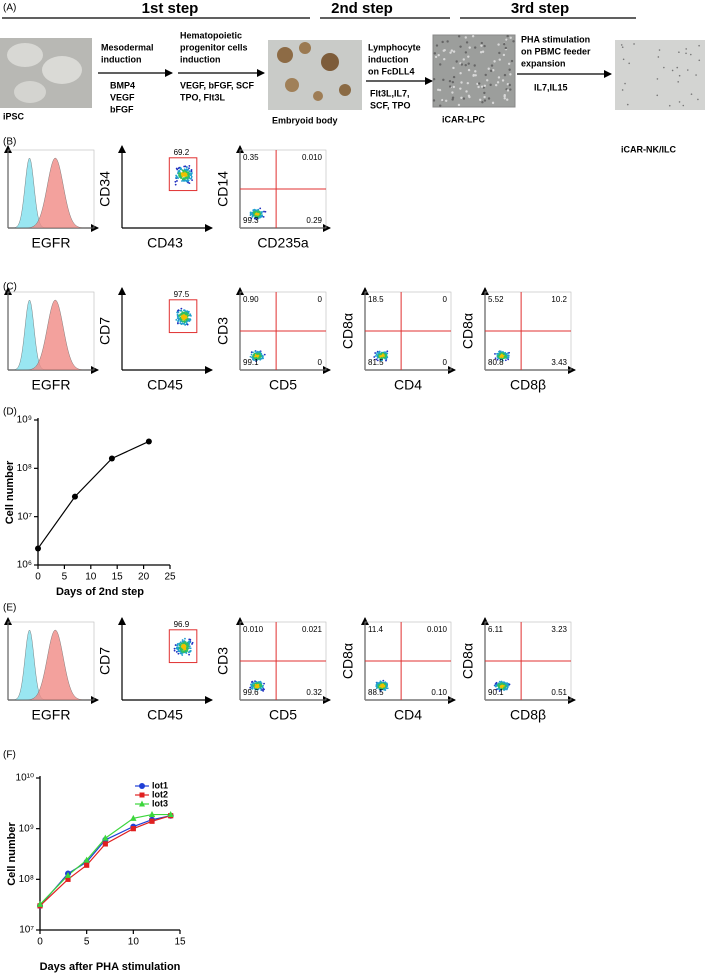 The width and height of the screenshot is (709, 975). Describe the element at coordinates (51, 340) in the screenshot. I see `flow-plot: EGFR` at that location.